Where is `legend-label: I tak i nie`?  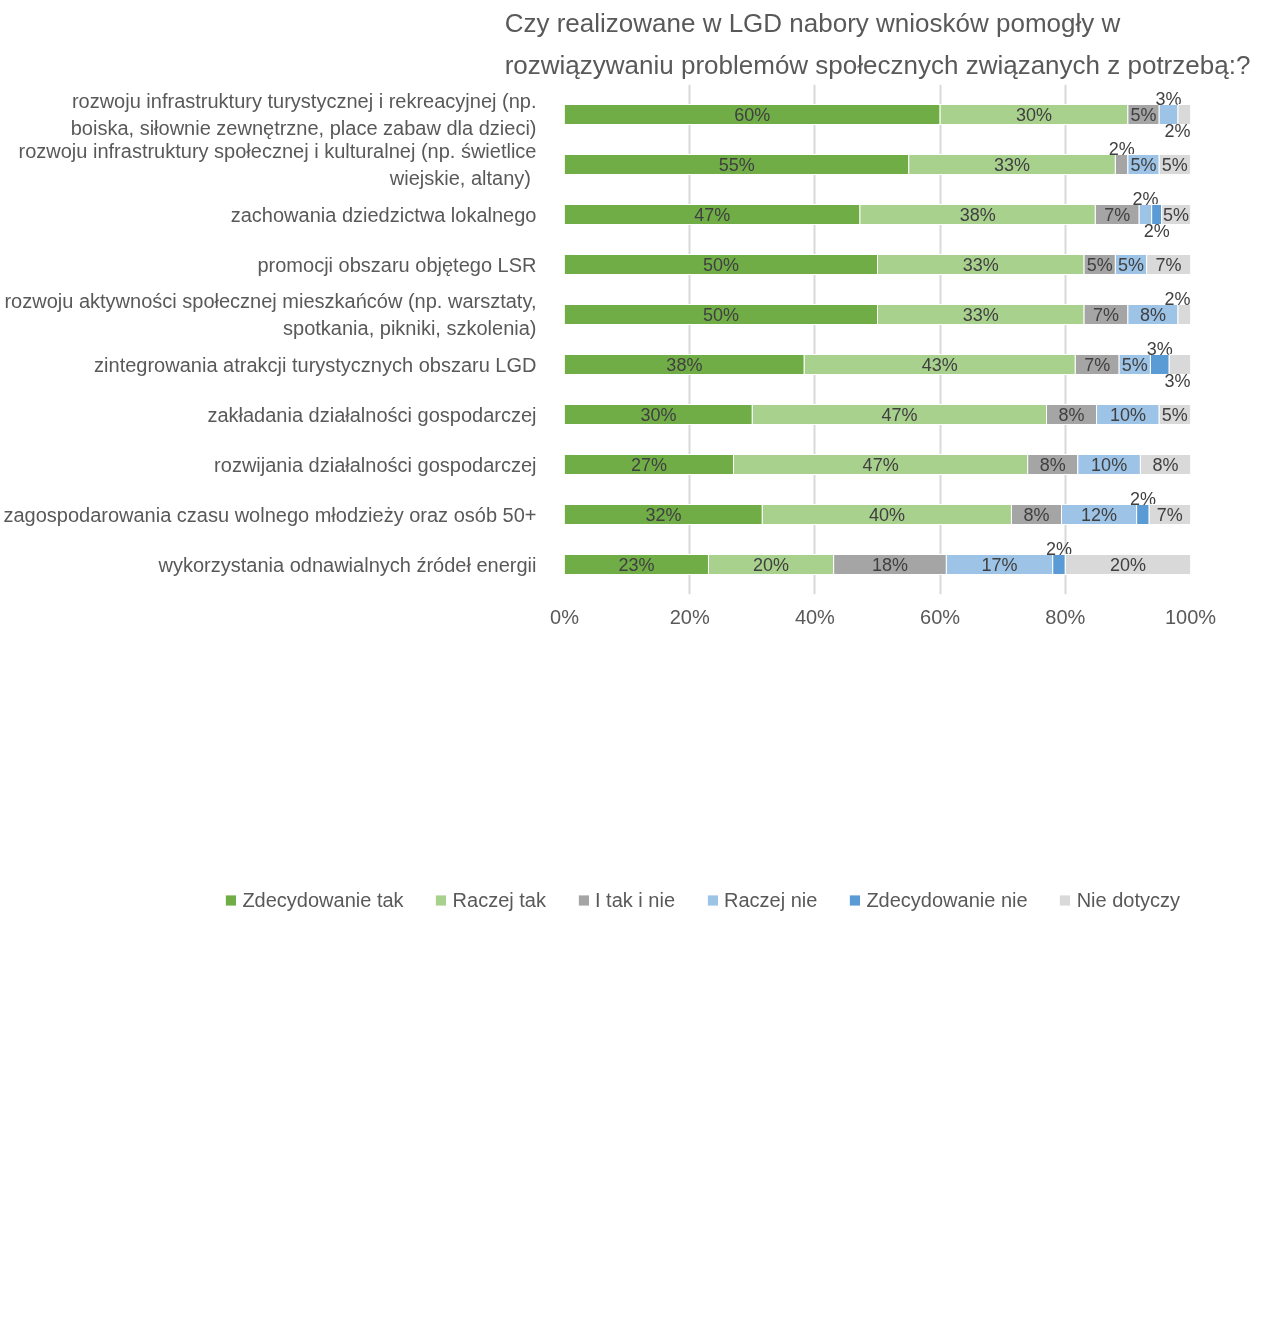
legend-label: I tak i nie is located at coordinates (635, 900).